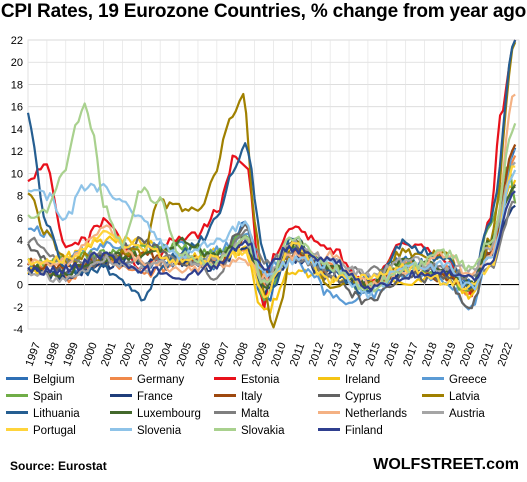 The height and width of the screenshot is (482, 527). I want to click on x-tick-label: 1997, so click(34, 354).